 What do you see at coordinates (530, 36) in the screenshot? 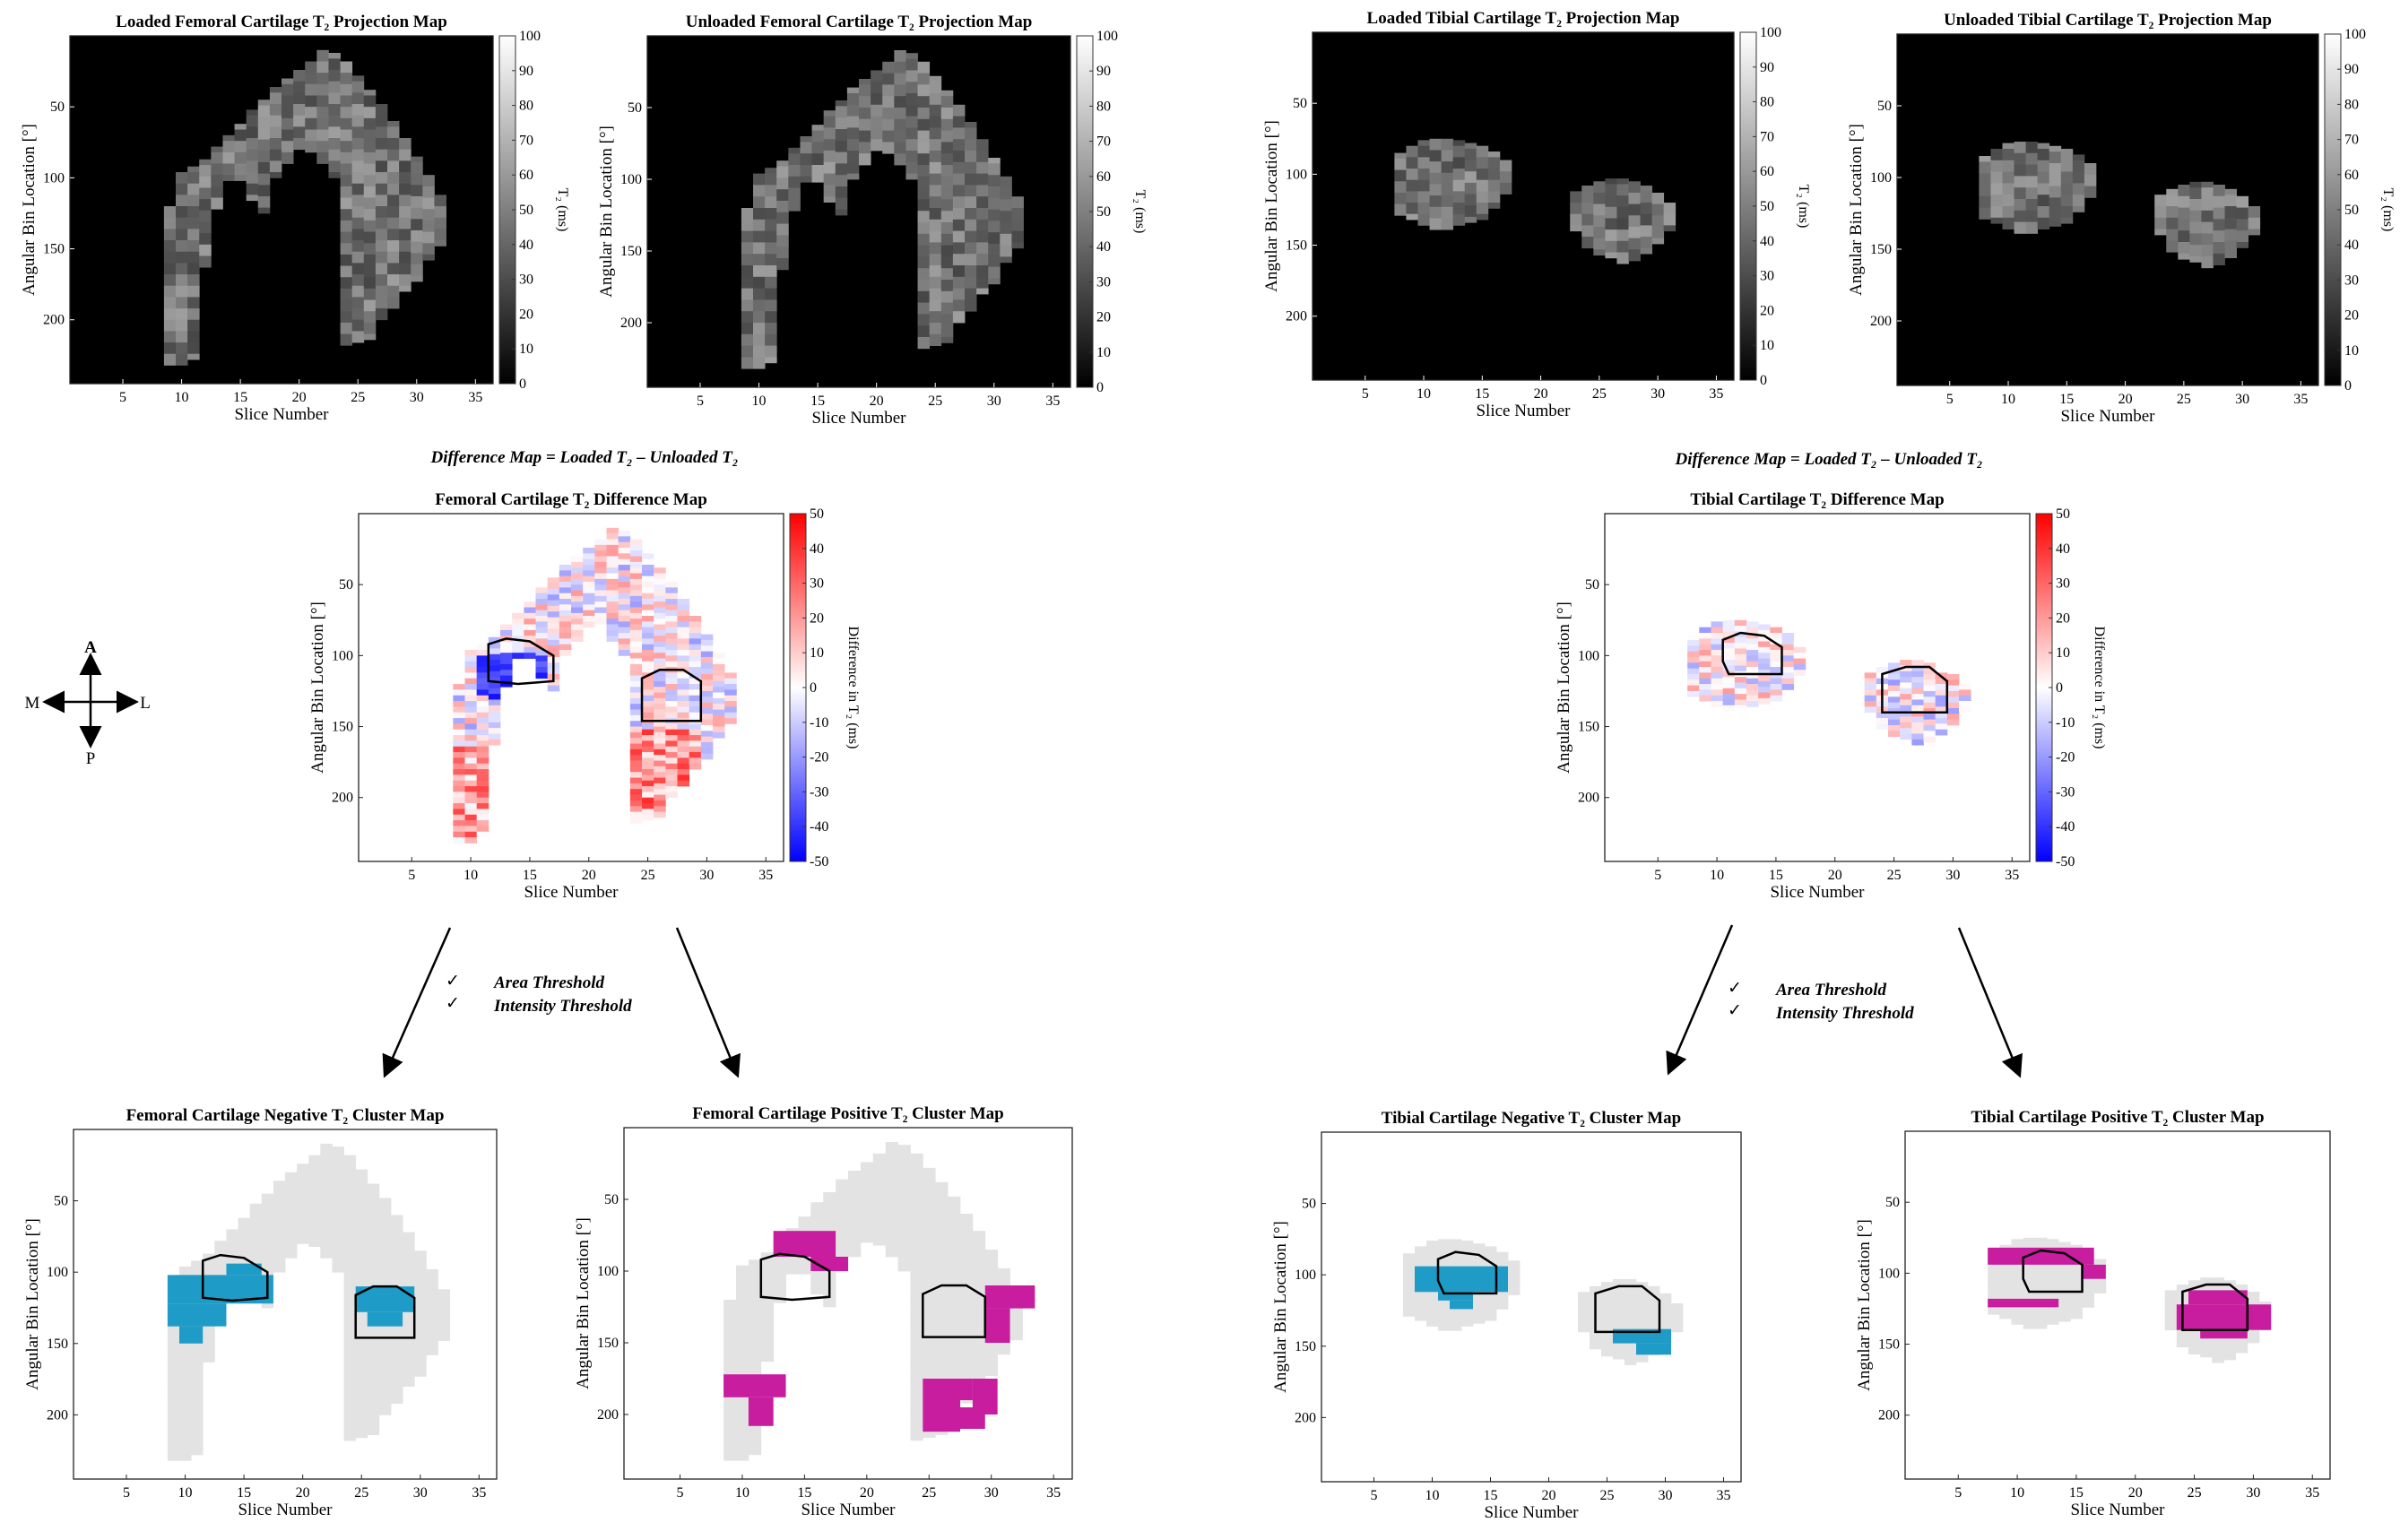
I see `colorbar-tick-label: 100` at bounding box center [530, 36].